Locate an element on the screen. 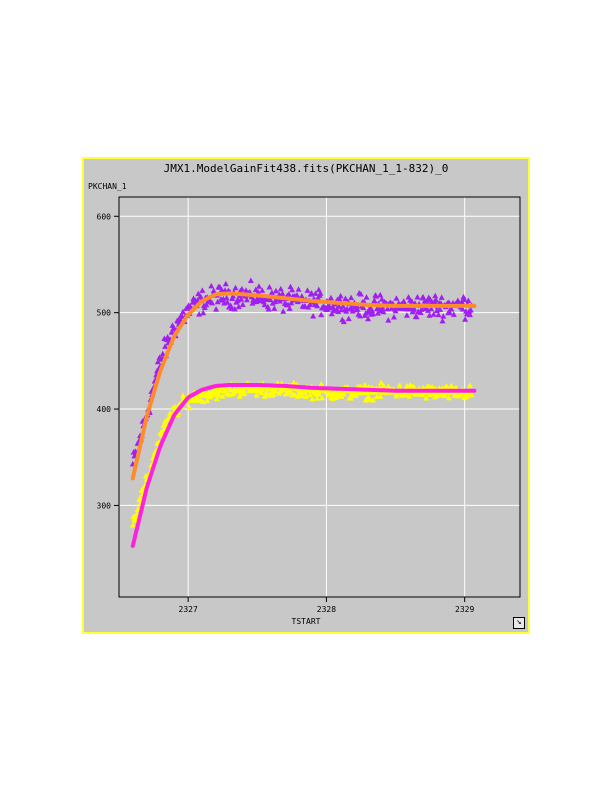 The image size is (612, 792). x-axis-label: TSTART is located at coordinates (306, 621).